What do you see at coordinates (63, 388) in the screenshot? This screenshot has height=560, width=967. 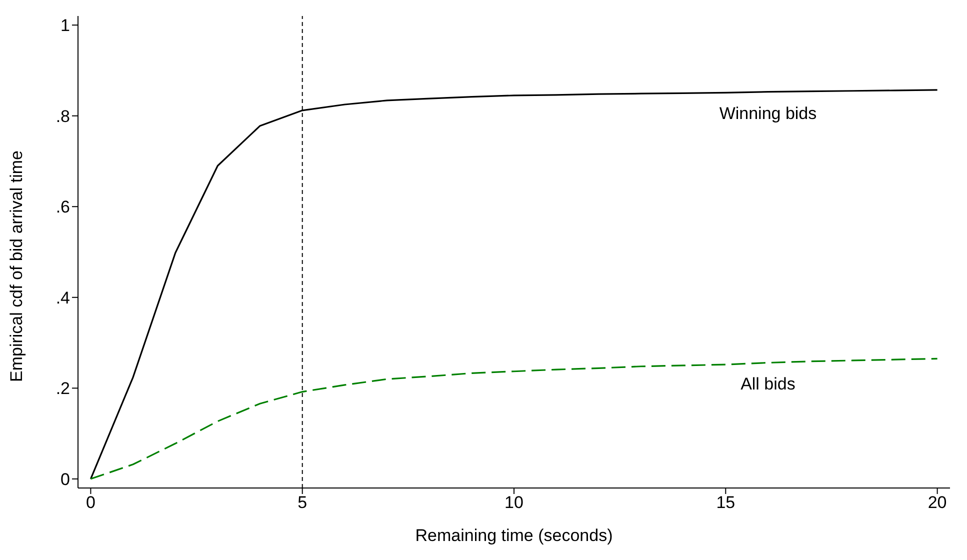 I see `y-tick-label: .2` at bounding box center [63, 388].